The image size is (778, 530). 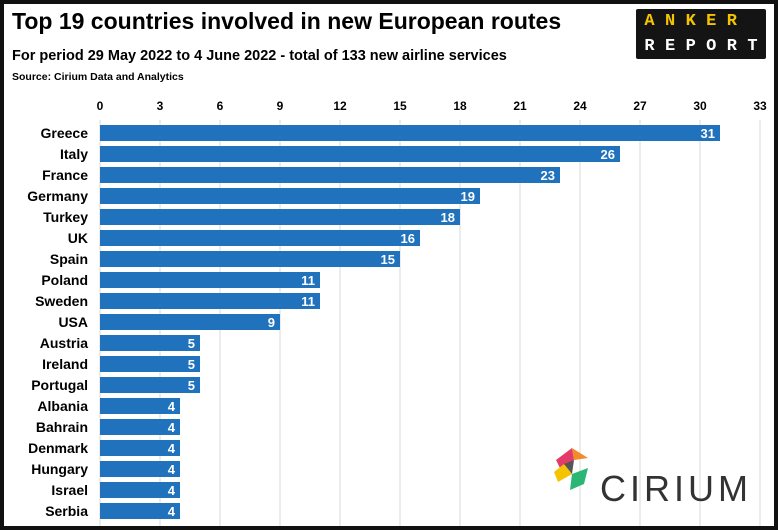 What do you see at coordinates (271, 322) in the screenshot?
I see `data-label: 9` at bounding box center [271, 322].